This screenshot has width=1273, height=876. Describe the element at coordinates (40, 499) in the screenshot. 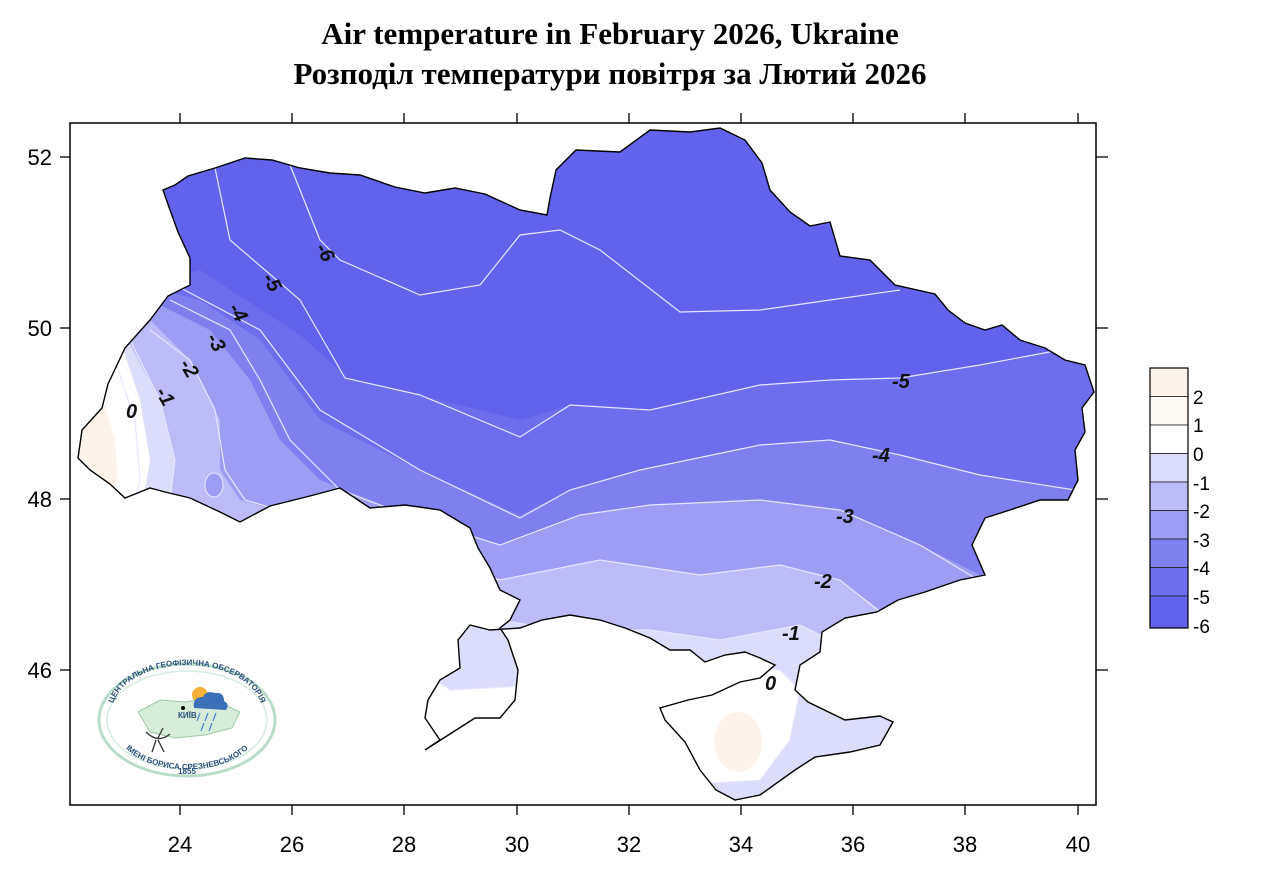

I see `y-tick-label: 48` at that location.